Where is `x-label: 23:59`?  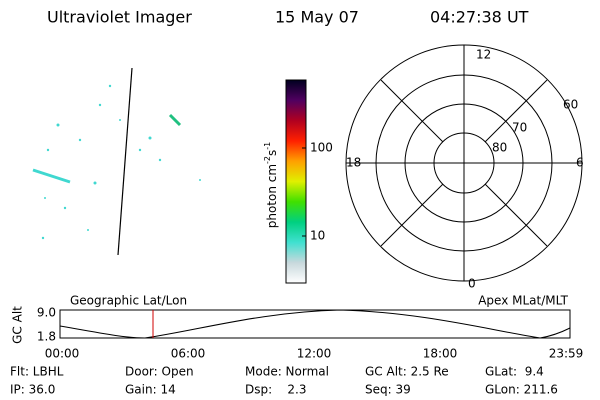 x-label: 23:59 is located at coordinates (566, 354).